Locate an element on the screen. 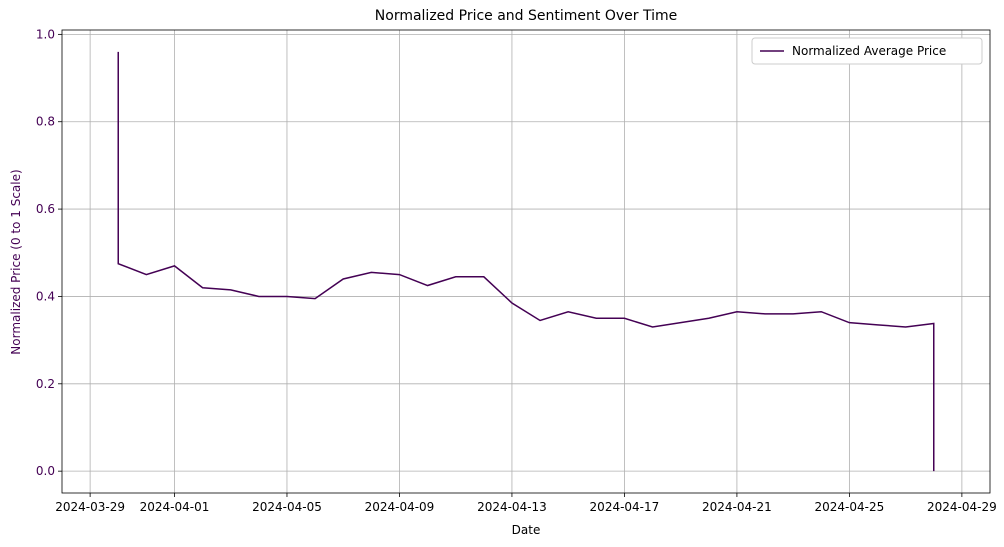 This screenshot has width=1004, height=547. x-tick-label: 2024-04-01 is located at coordinates (175, 507).